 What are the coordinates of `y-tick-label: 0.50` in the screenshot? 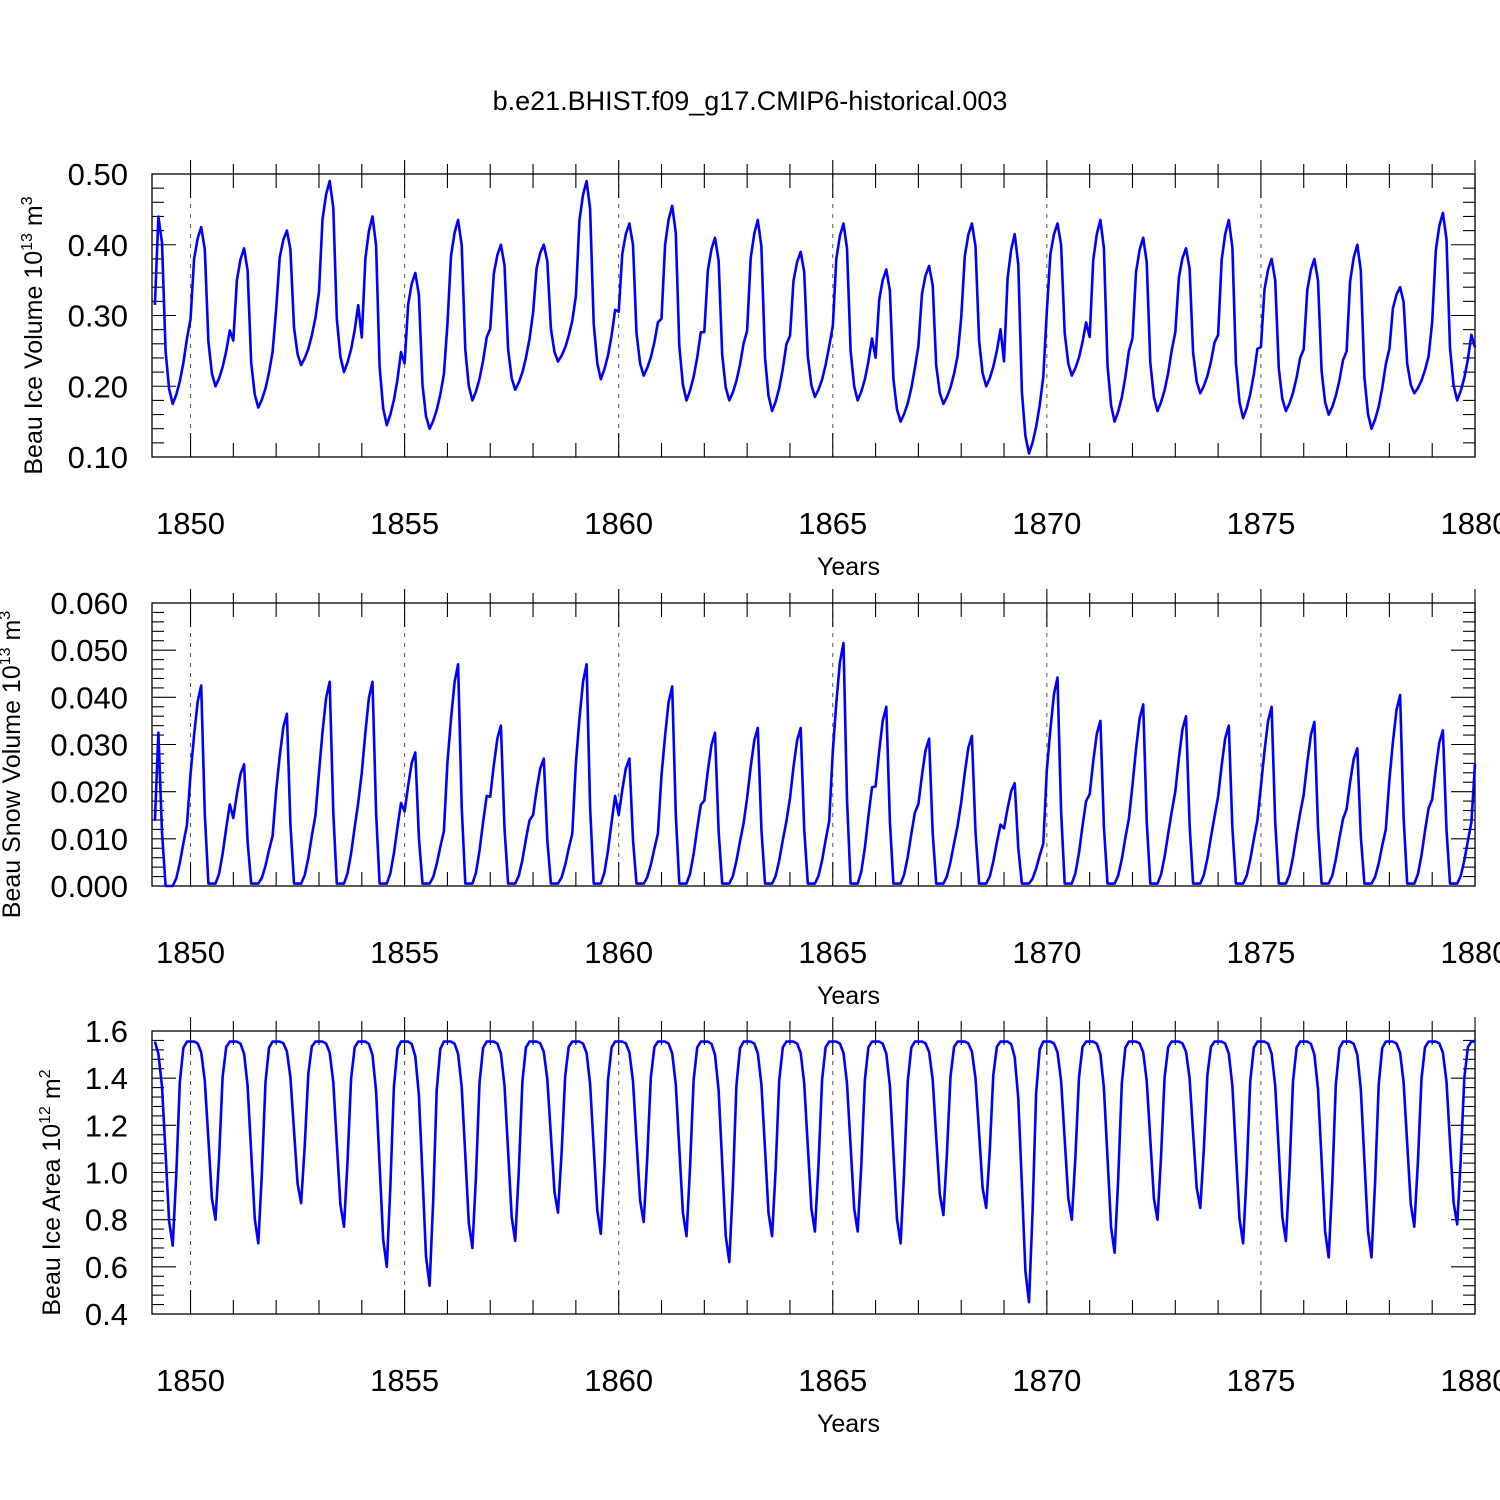 It's located at (98, 174).